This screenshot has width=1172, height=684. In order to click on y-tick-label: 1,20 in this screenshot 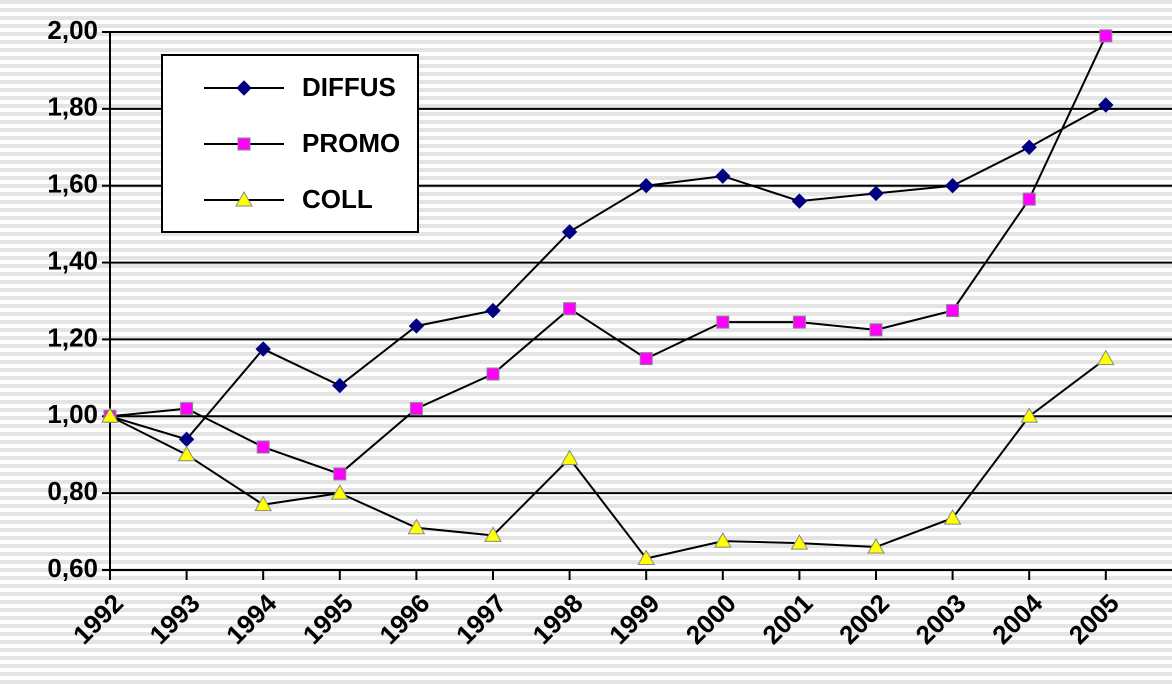, I will do `click(72, 337)`.